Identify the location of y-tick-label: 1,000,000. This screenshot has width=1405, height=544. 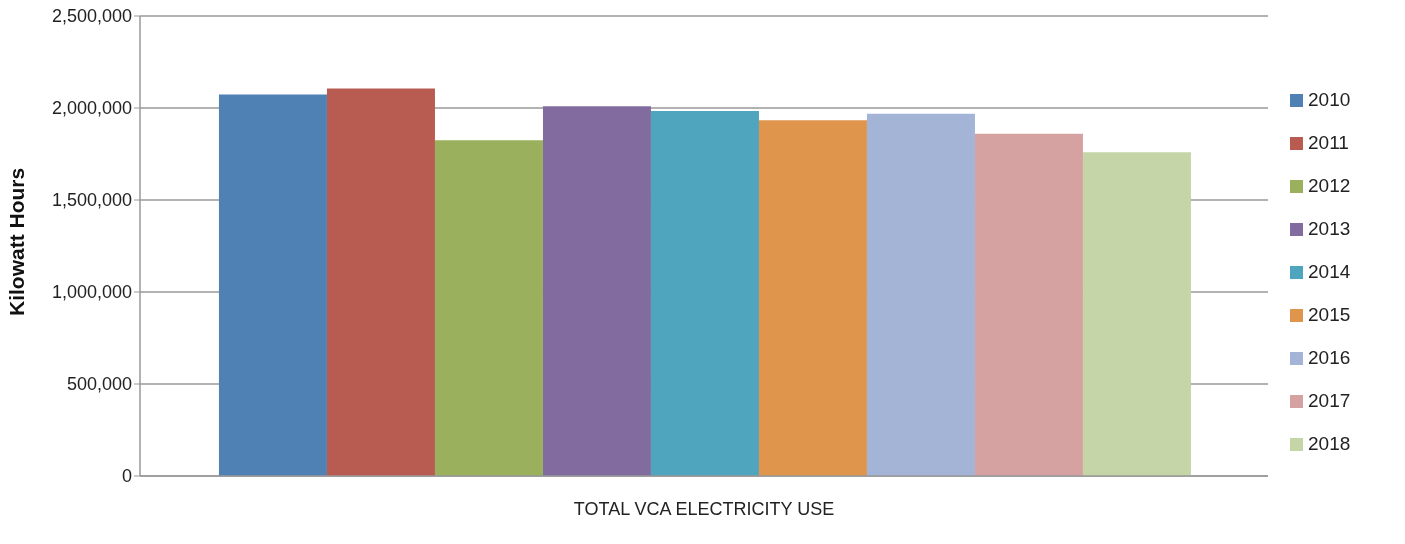
(91, 292).